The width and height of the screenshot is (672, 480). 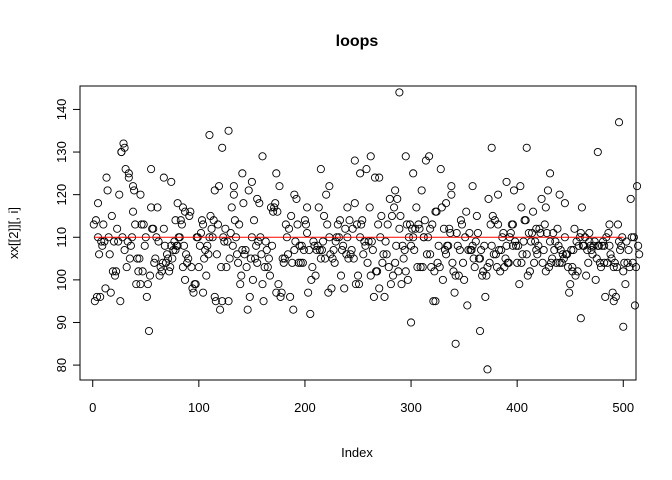 What do you see at coordinates (361, 397) in the screenshot?
I see `x-axis: 0 100 200 300 400 500` at bounding box center [361, 397].